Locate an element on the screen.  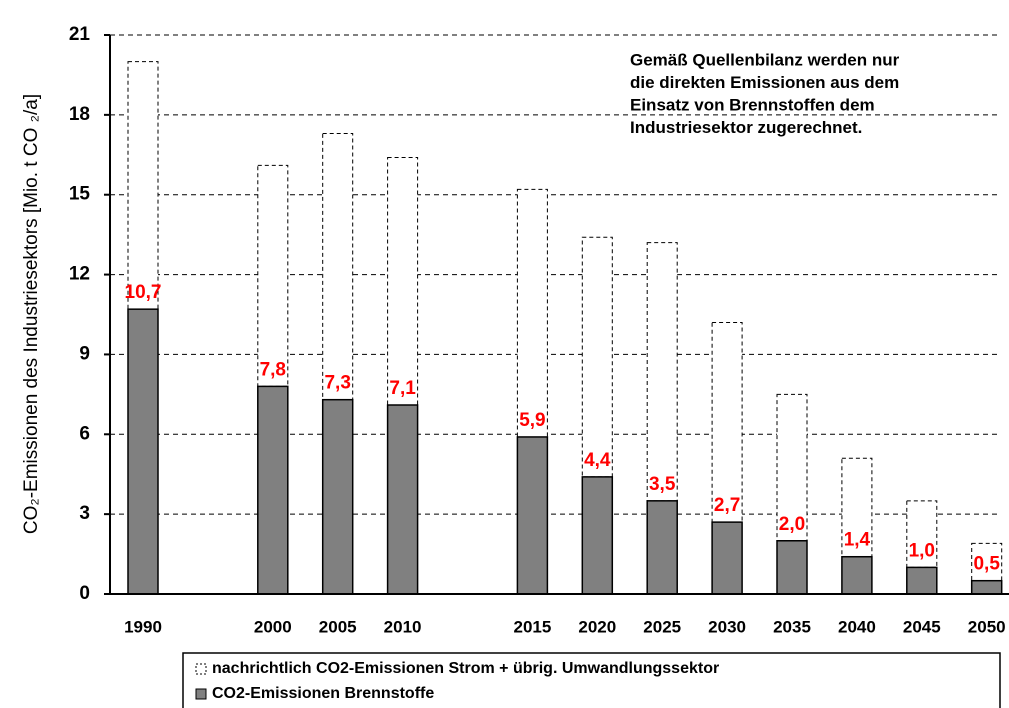
x-tick-label: 2000 is located at coordinates (273, 626).